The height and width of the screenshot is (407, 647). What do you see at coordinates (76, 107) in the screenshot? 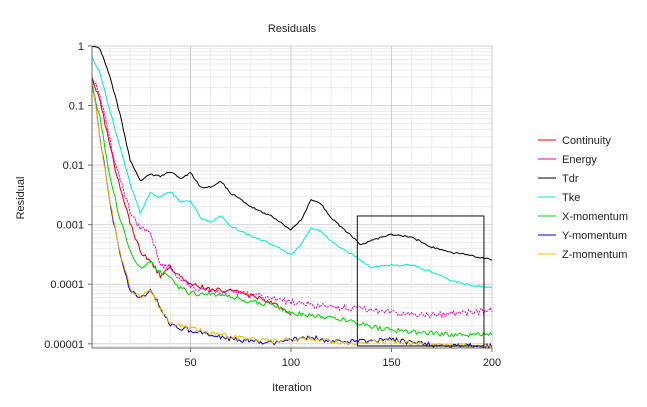
I see `y-tick-label: 0.1` at bounding box center [76, 107].